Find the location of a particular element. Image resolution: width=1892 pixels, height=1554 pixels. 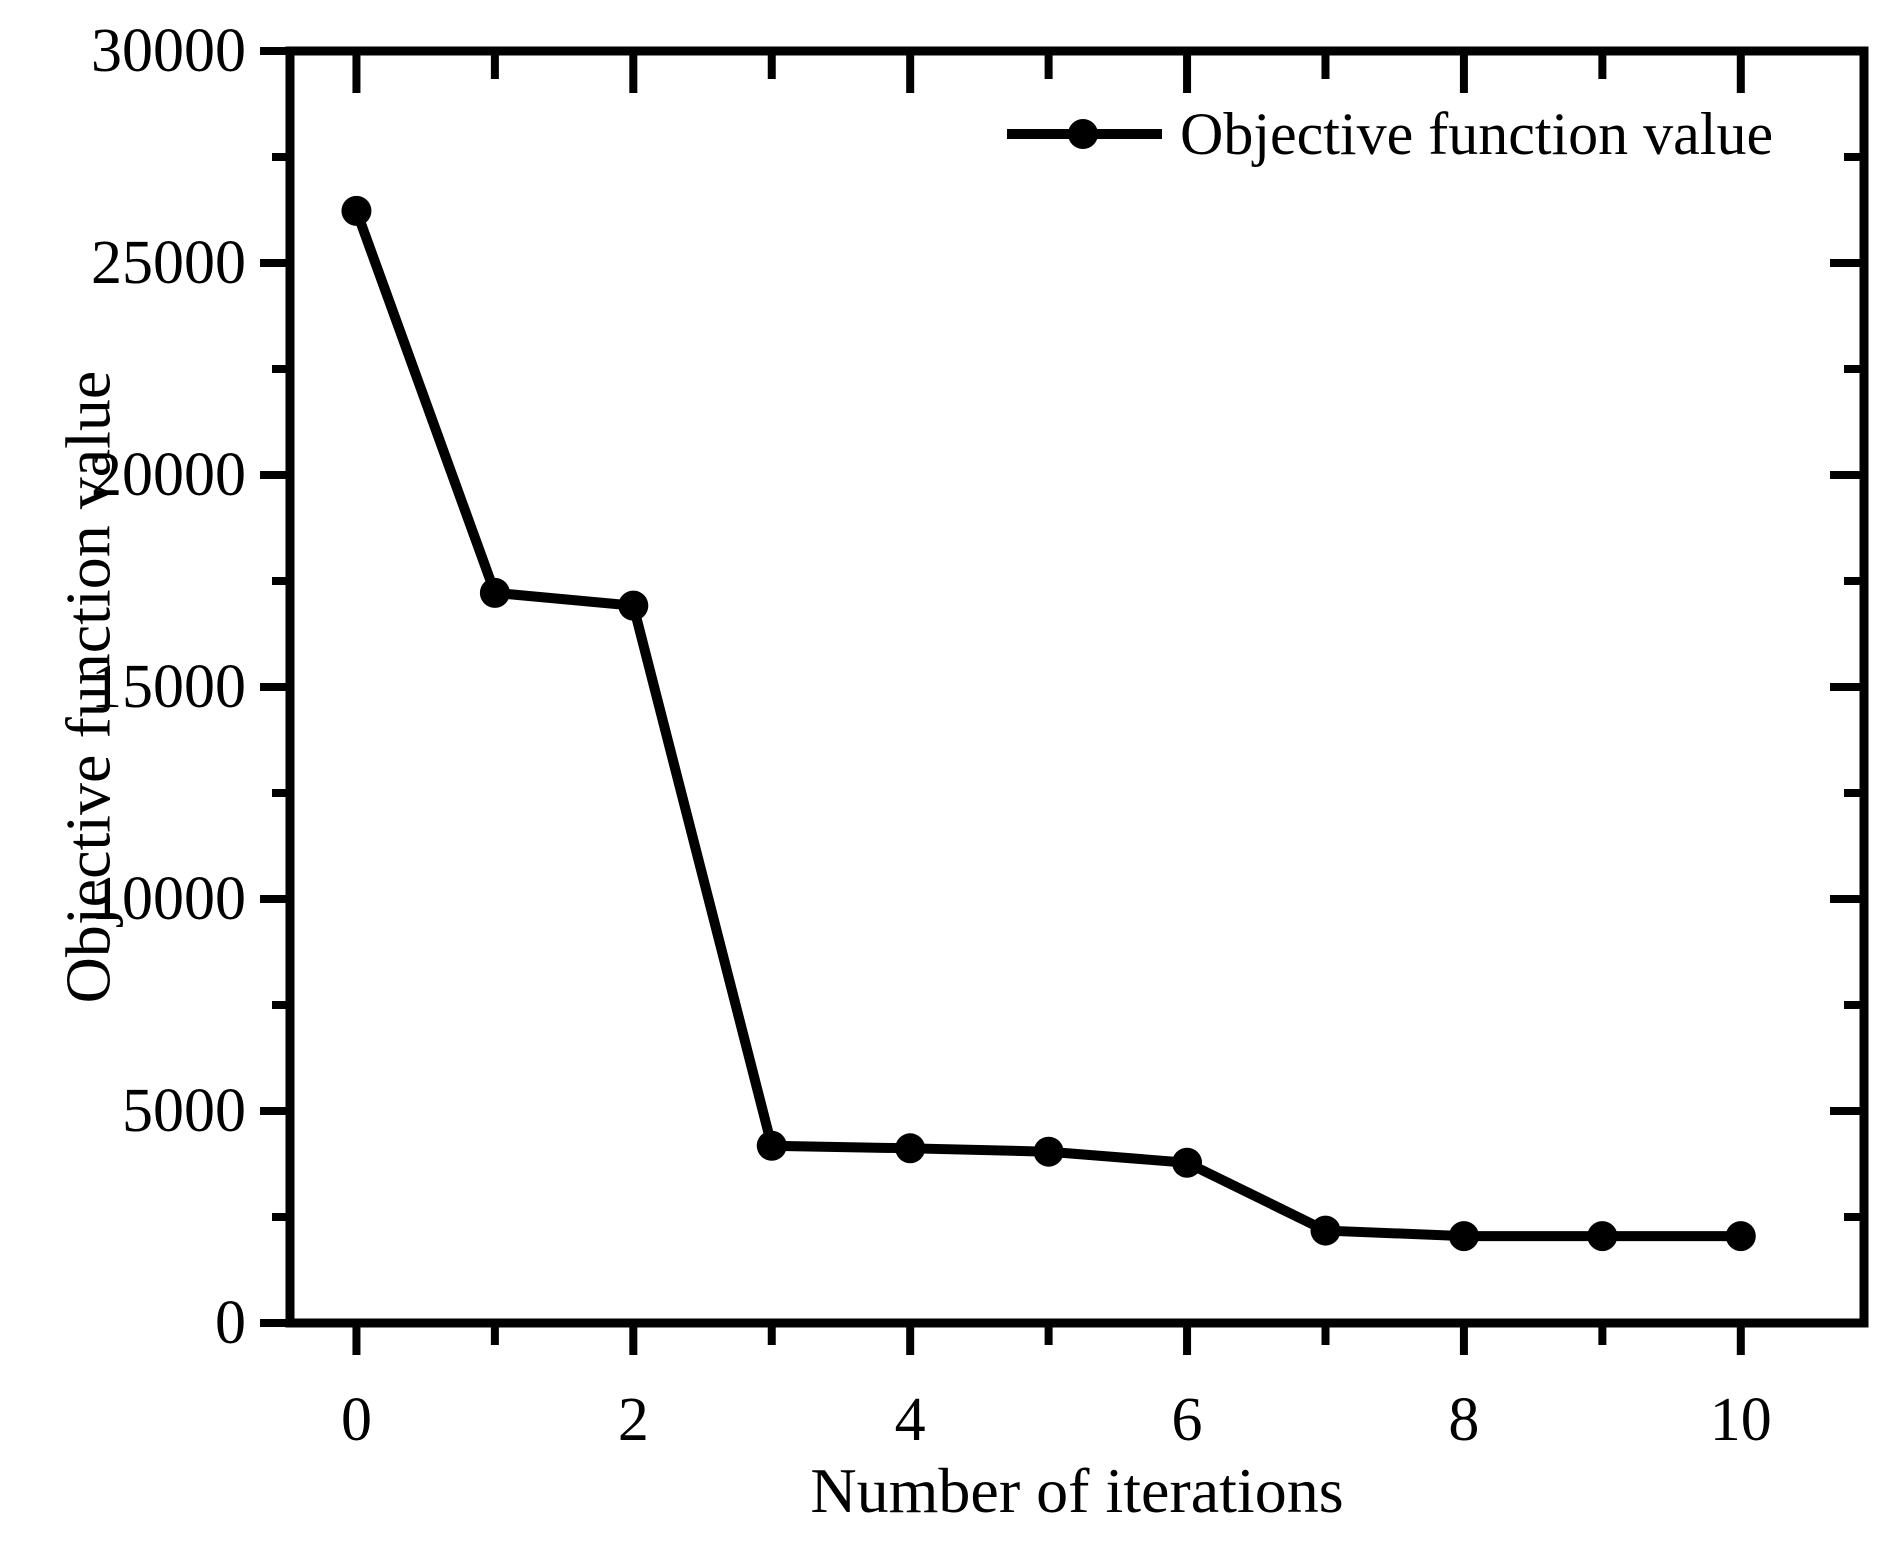

y-axis-title: Objective function value is located at coordinates (88, 687).